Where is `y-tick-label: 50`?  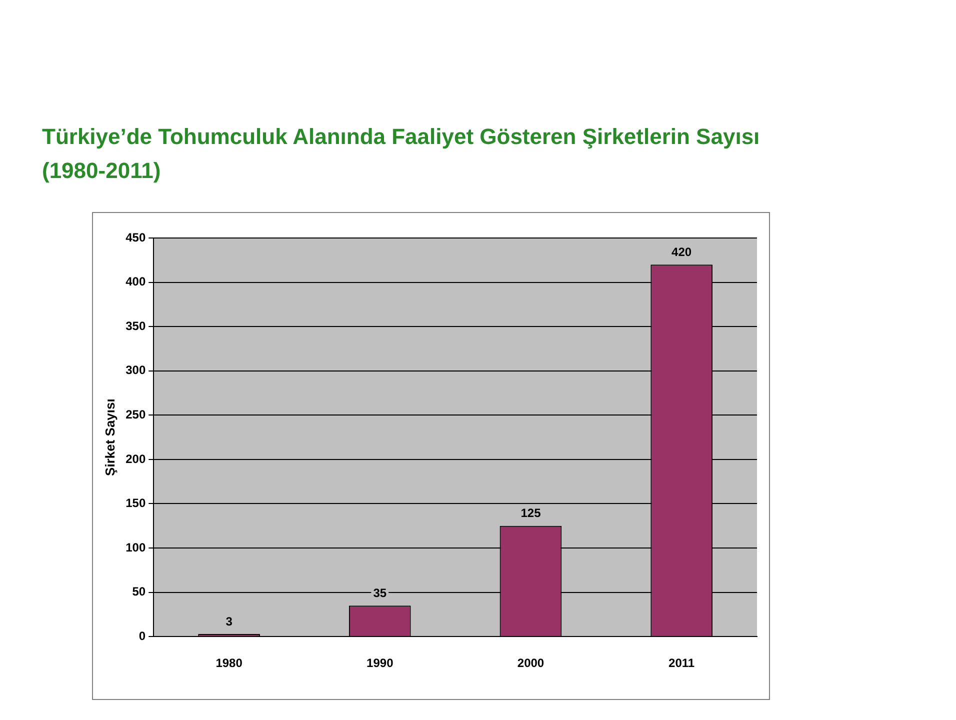 y-tick-label: 50 is located at coordinates (139, 591).